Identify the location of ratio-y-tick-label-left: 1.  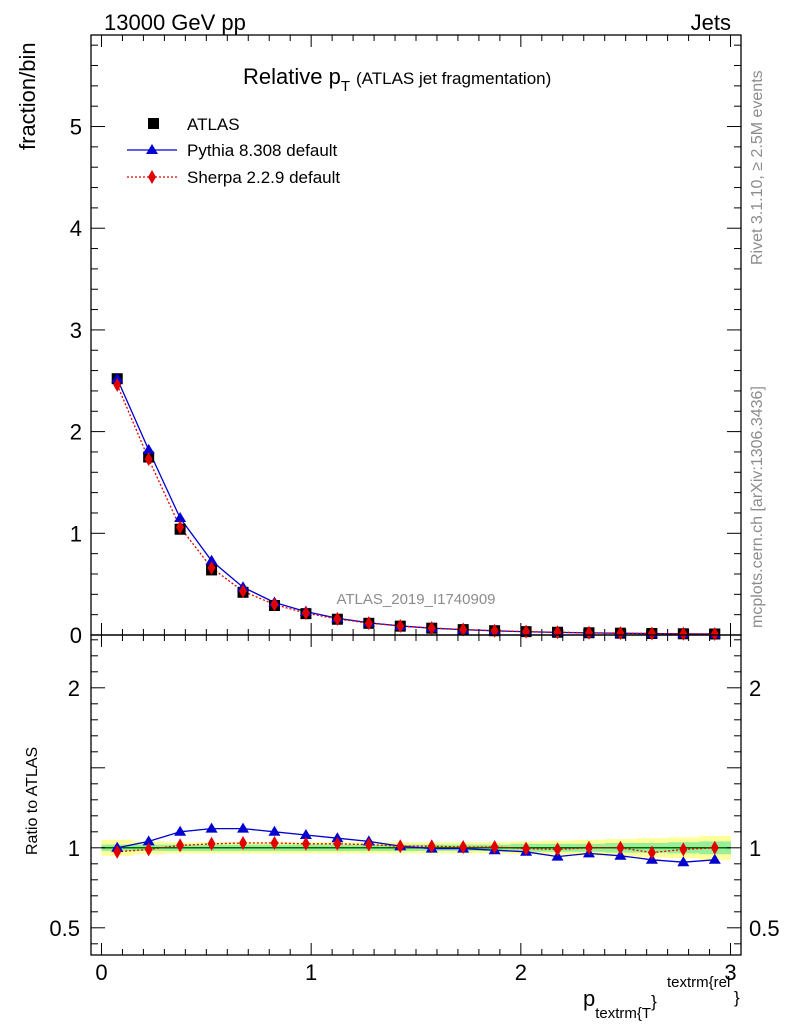
(74, 848).